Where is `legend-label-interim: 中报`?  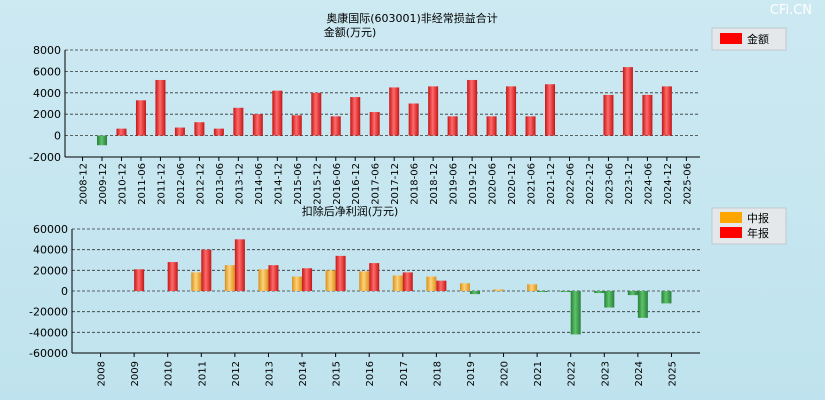
legend-label-interim: 中报 is located at coordinates (758, 218).